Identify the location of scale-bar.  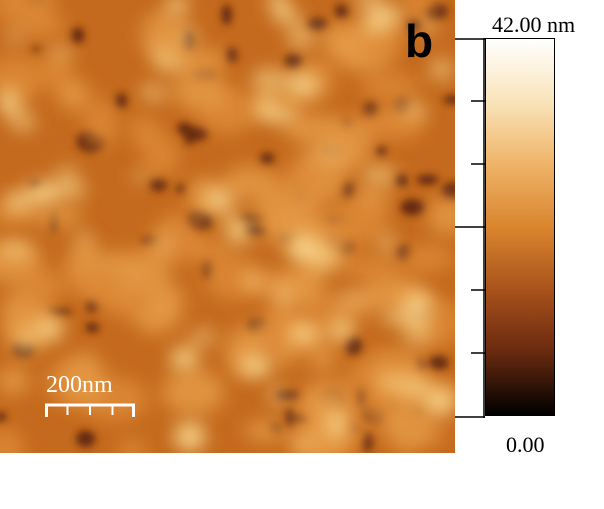
(90, 410).